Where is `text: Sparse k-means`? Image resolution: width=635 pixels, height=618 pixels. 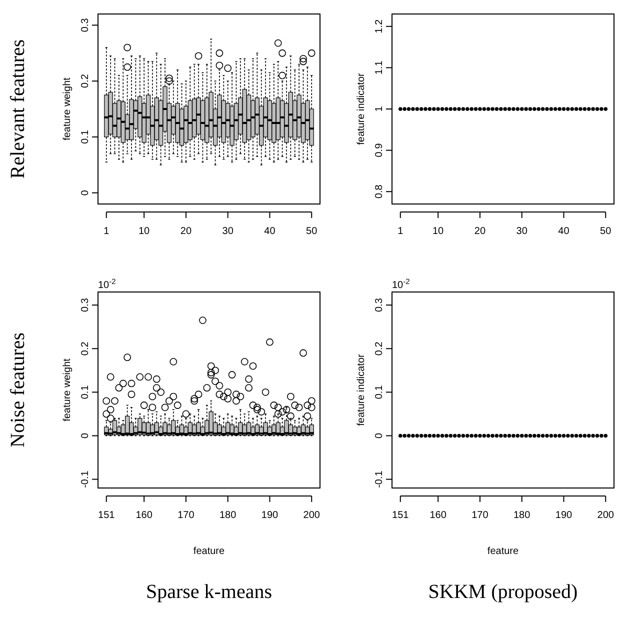 text: Sparse k-means is located at coordinates (209, 592).